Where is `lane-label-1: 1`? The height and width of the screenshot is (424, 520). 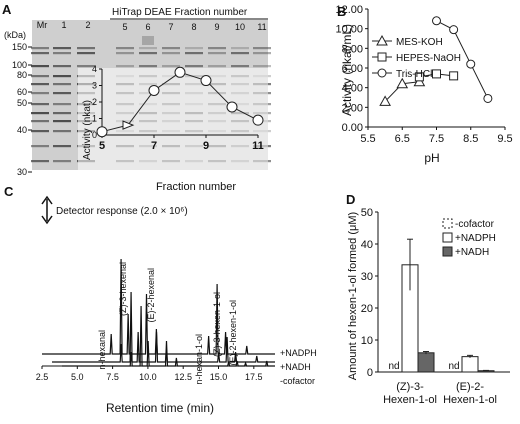 lane-label-1: 1 is located at coordinates (63, 25).